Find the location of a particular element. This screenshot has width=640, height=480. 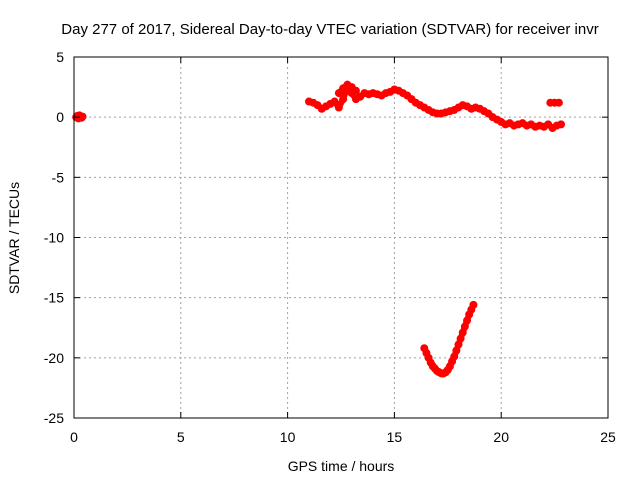

y-tick-label: -5 is located at coordinates (58, 177).